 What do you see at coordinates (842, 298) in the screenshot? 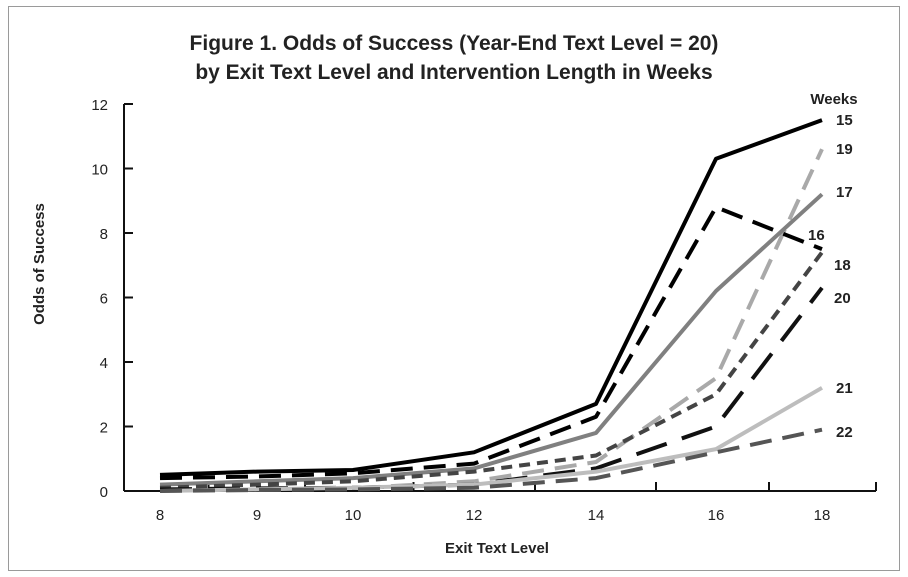
I see `series-label-20: 20` at bounding box center [842, 298].